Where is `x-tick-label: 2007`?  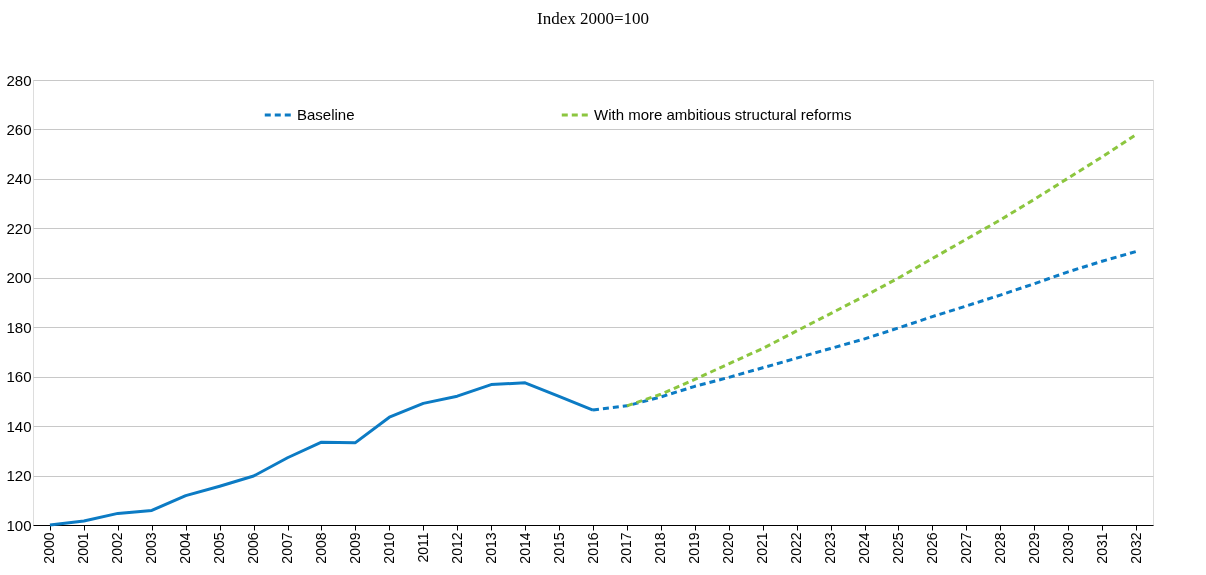 x-tick-label: 2007 is located at coordinates (287, 548).